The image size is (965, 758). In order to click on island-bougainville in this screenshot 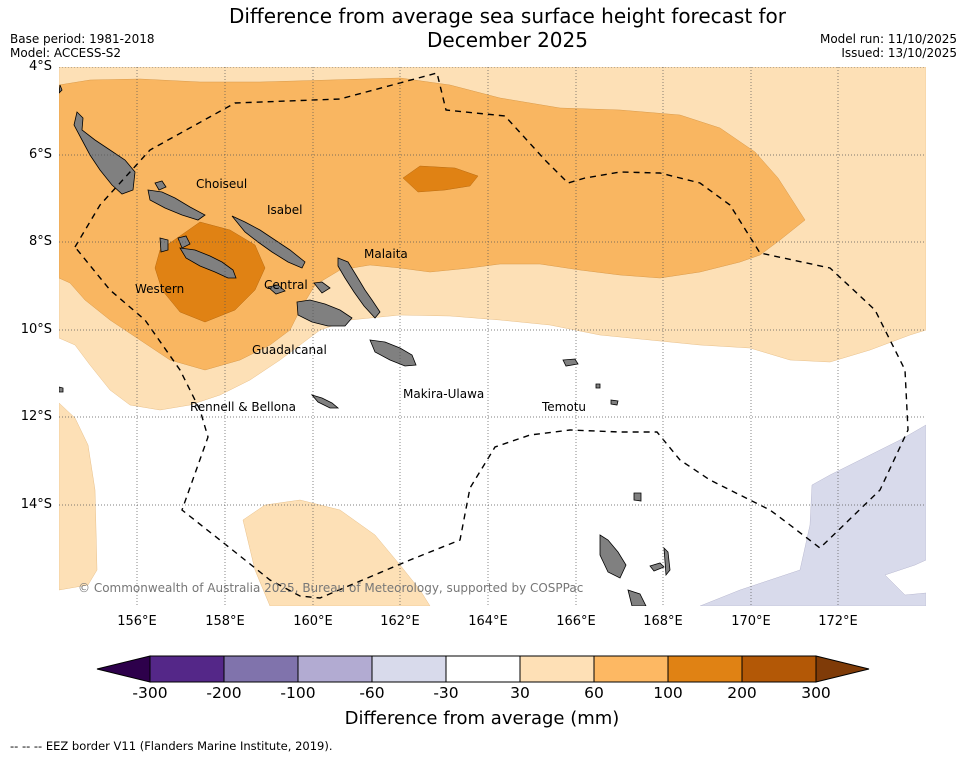, I will do `click(104, 153)`.